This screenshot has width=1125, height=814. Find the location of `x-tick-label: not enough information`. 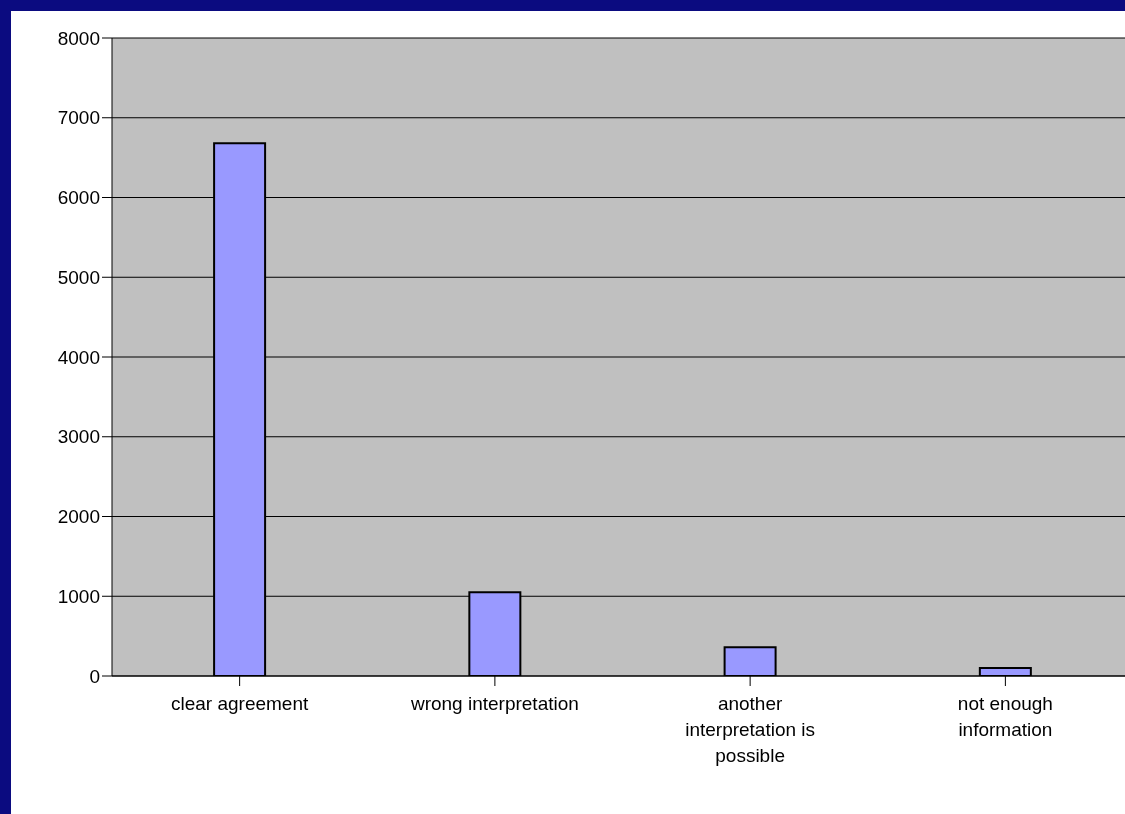

x-tick-label: not enough information is located at coordinates (1005, 716).